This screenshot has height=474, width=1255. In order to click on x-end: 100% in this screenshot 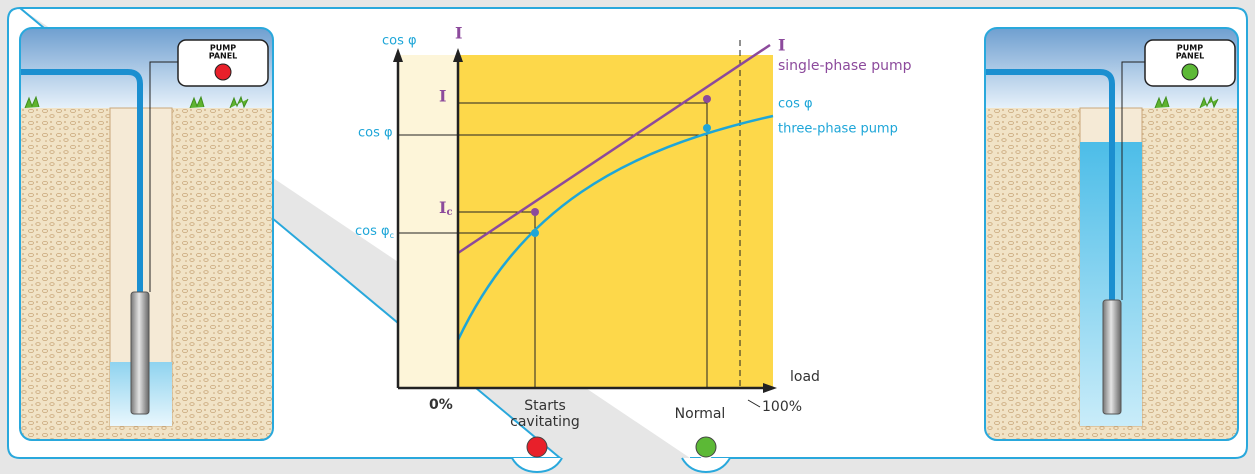, I will do `click(782, 407)`.